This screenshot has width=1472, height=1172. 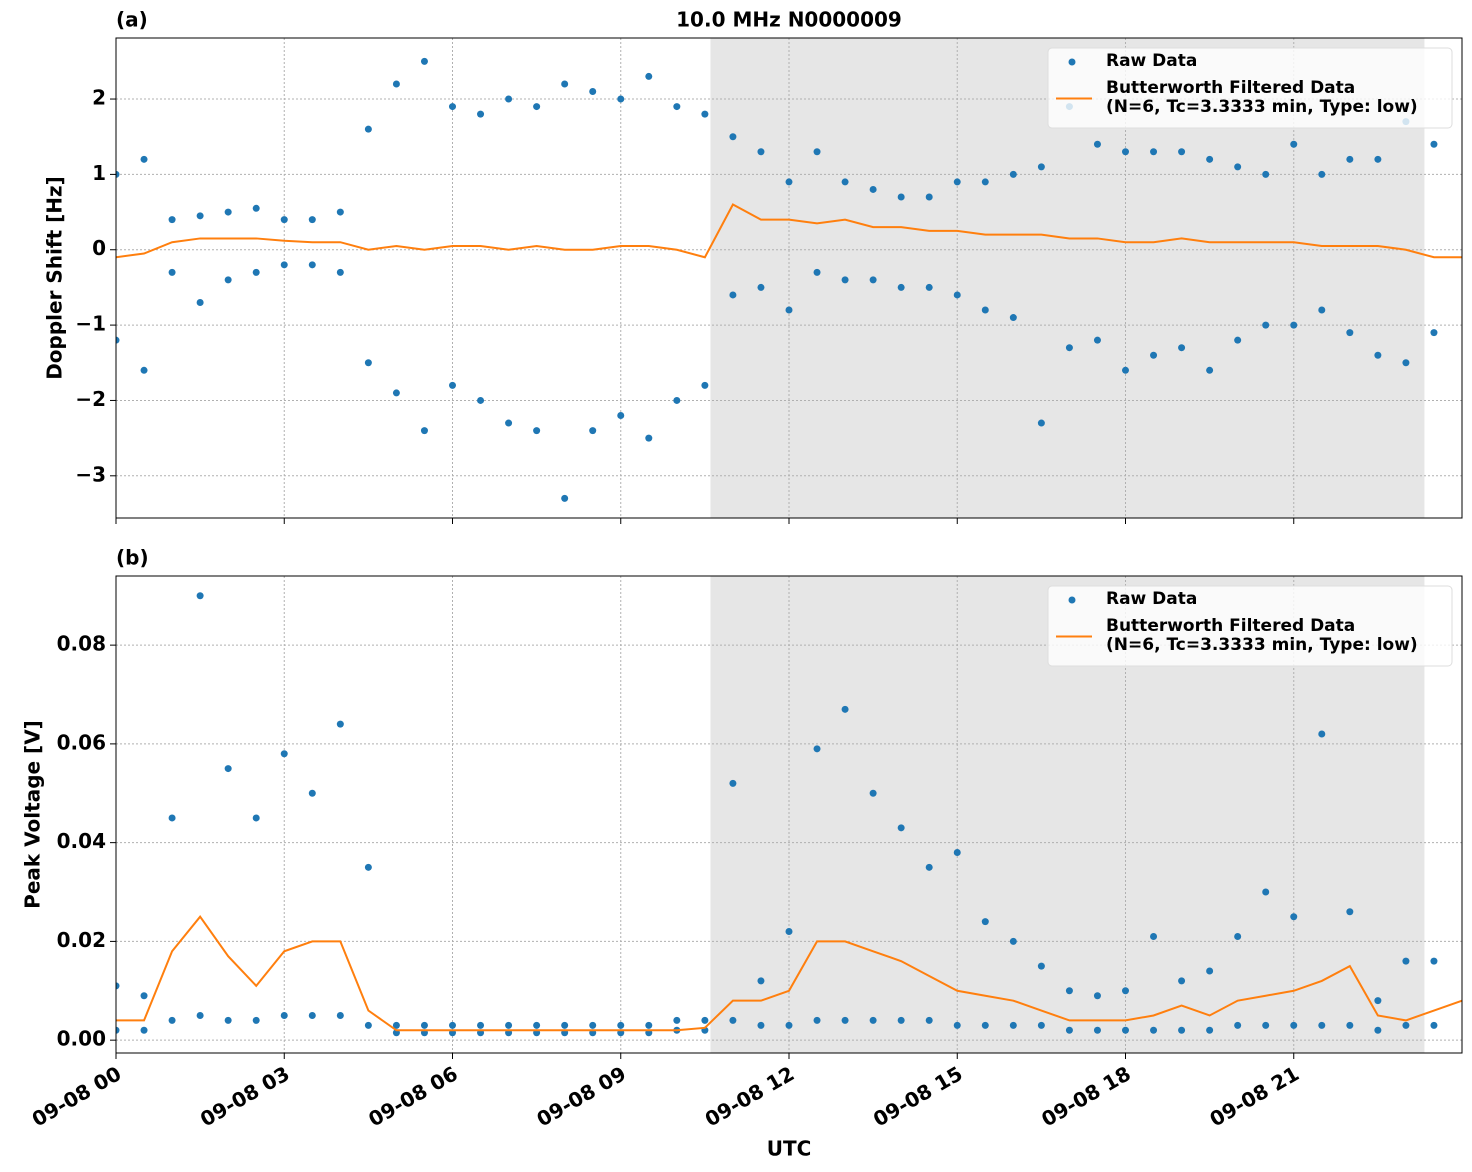 I want to click on y-axis-label: Doppler Shift [Hz], so click(x=55, y=278).